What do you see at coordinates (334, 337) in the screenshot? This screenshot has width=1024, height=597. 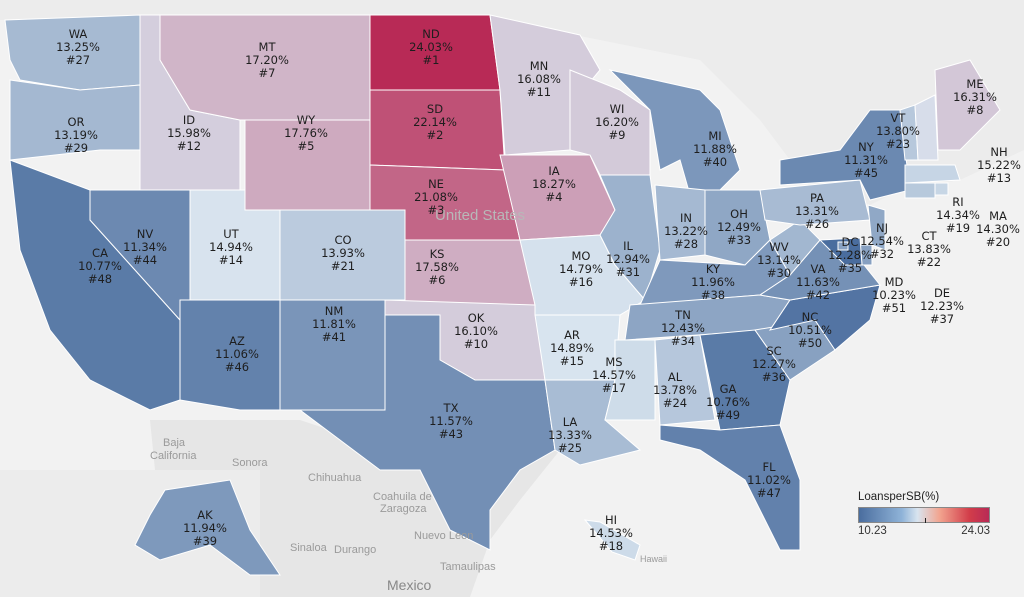 I see `state-label-nm-rank: #41` at bounding box center [334, 337].